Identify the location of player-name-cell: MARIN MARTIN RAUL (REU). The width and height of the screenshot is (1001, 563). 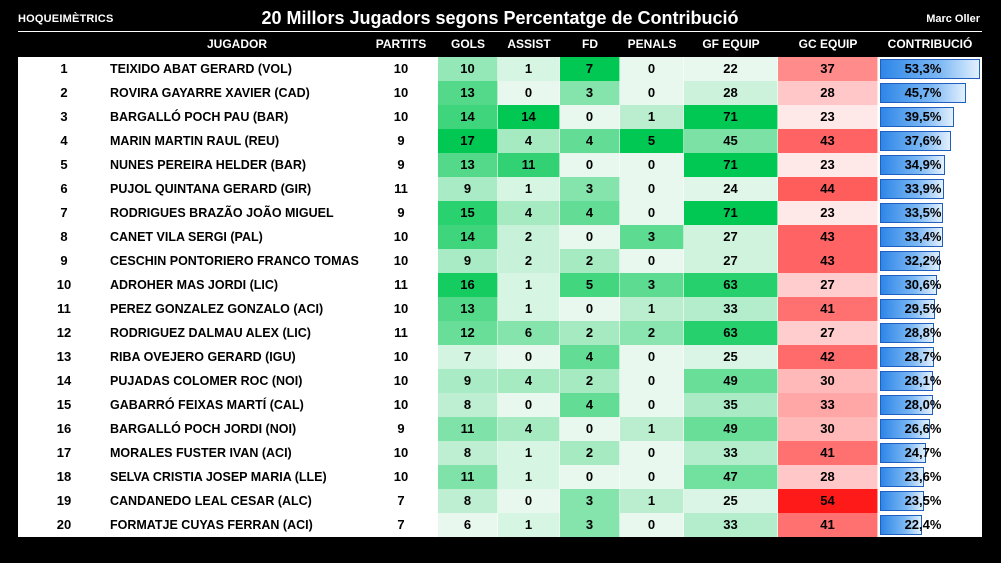
(237, 141).